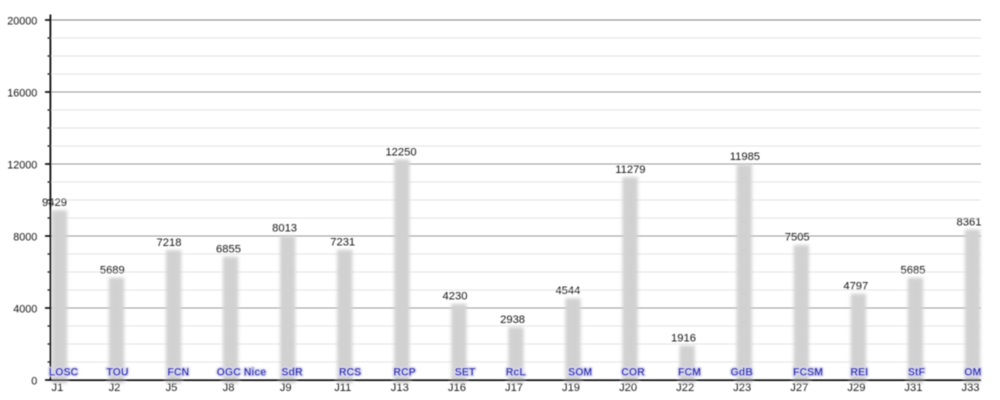 The height and width of the screenshot is (400, 1000). I want to click on svg-text: SET, so click(465, 373).